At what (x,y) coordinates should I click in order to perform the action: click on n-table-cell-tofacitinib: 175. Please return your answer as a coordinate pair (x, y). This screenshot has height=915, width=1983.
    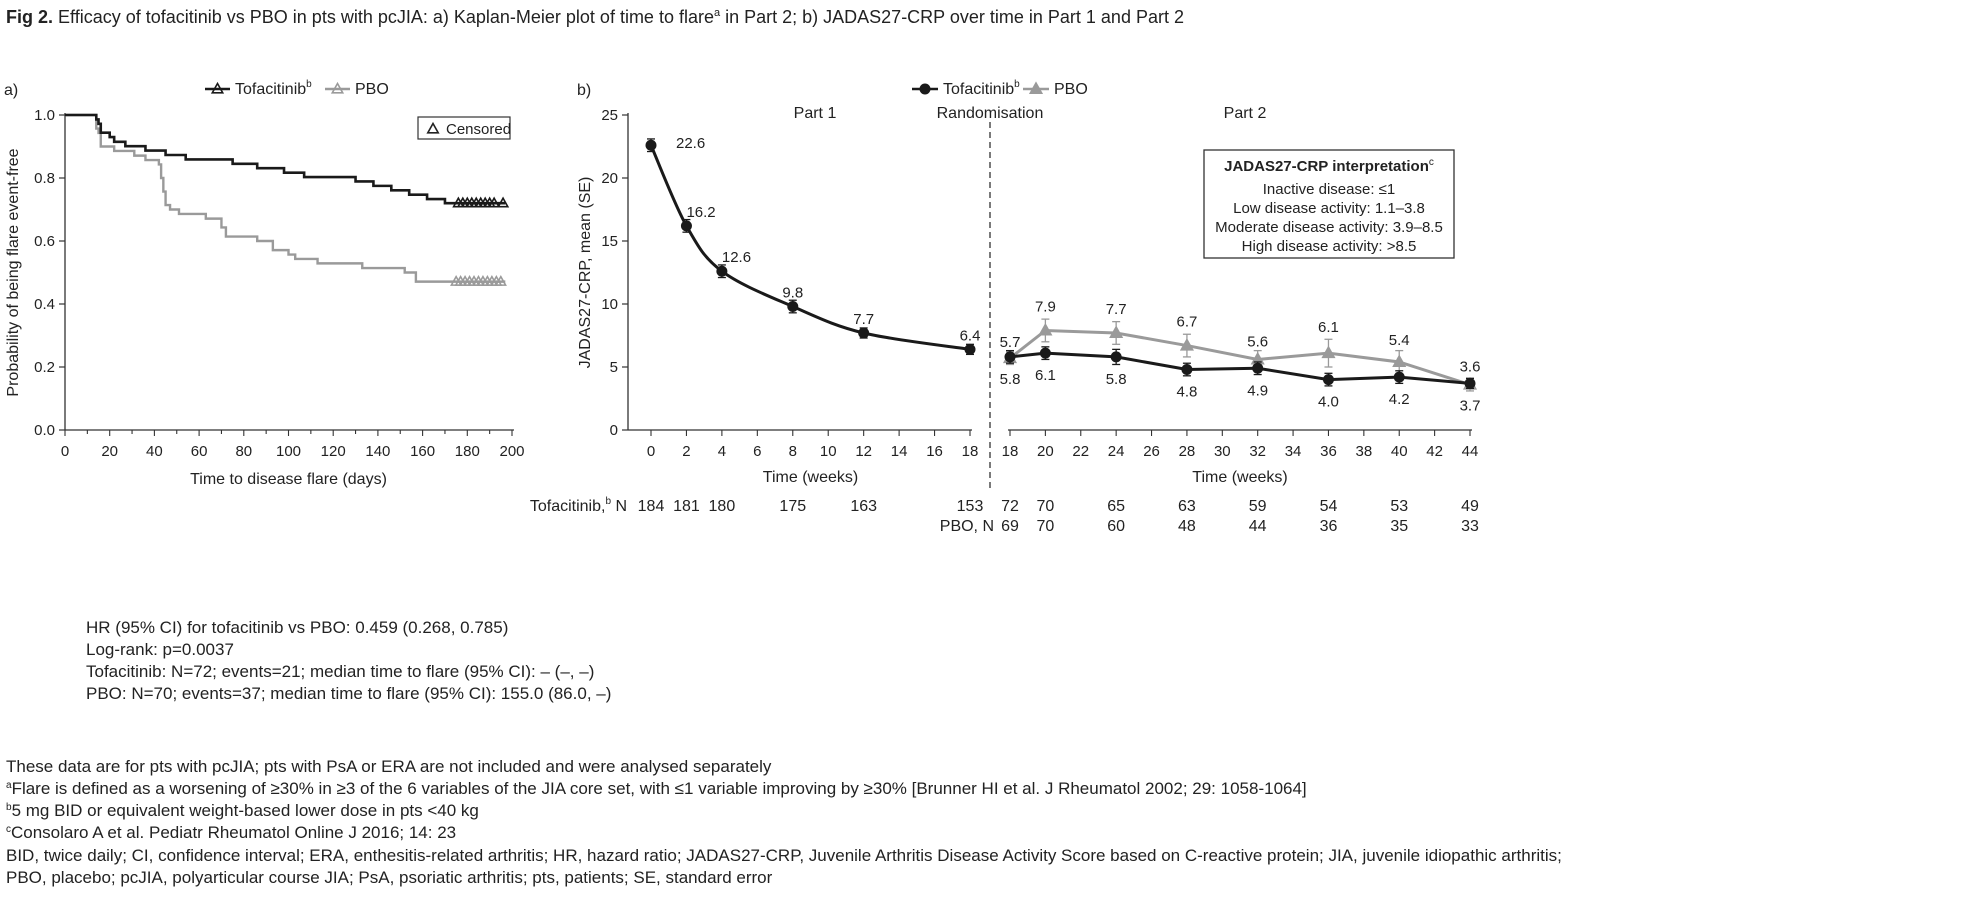
    Looking at the image, I should click on (792, 506).